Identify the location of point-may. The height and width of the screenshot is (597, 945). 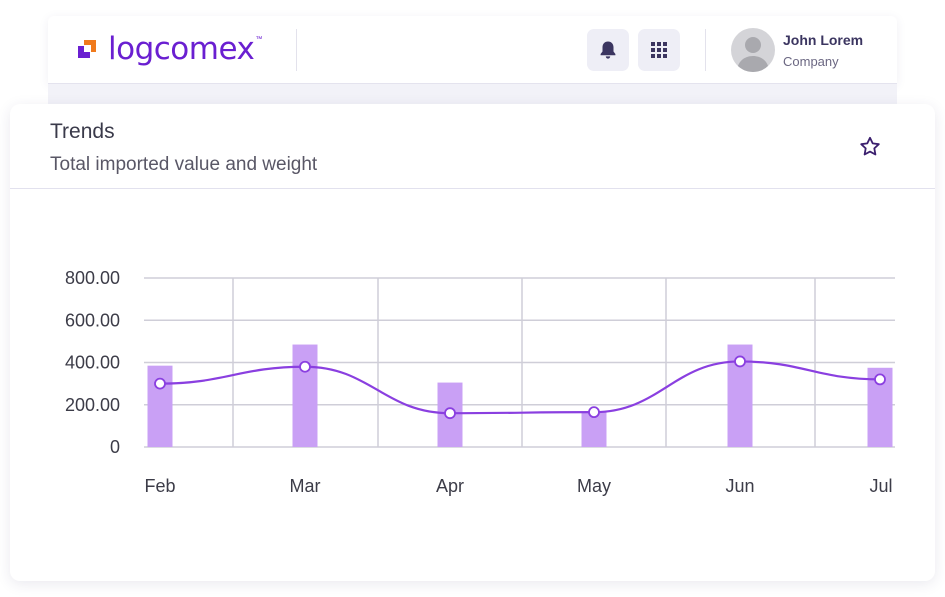
(594, 412).